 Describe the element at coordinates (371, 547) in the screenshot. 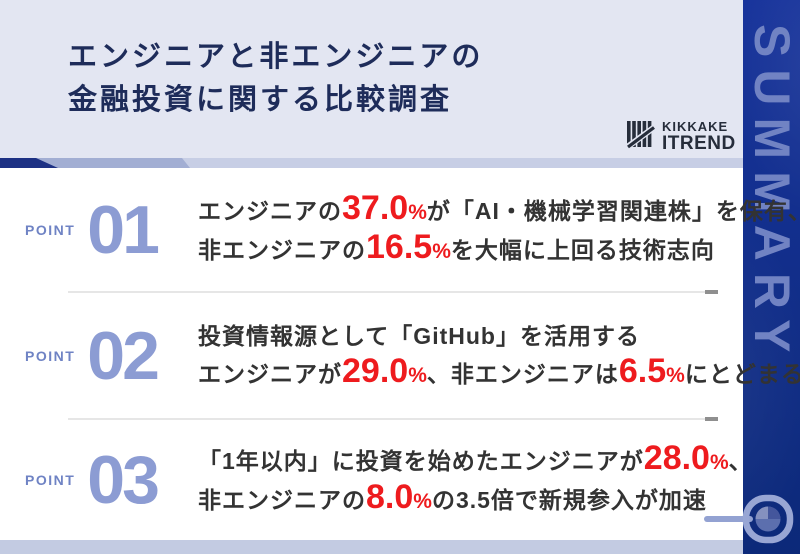

I see `bottom-accent-bar` at that location.